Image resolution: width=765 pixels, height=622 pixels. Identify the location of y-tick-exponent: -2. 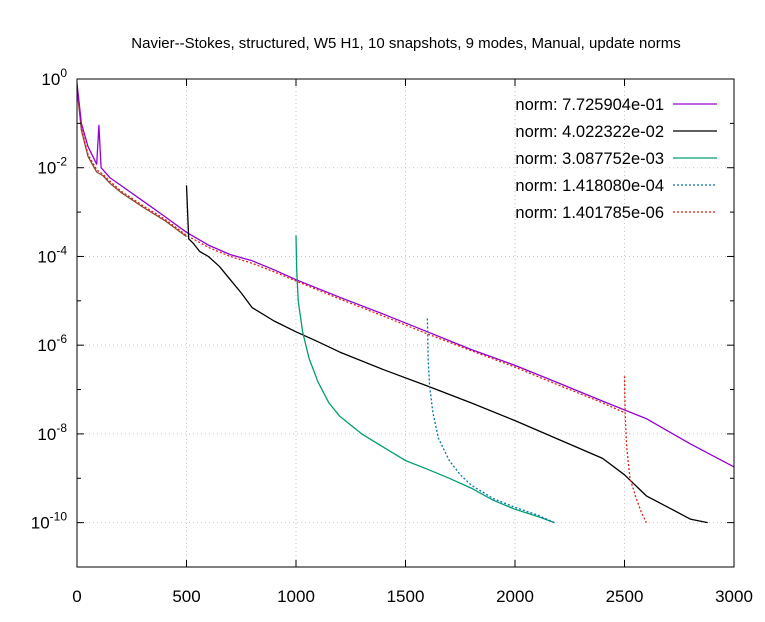
(61, 162).